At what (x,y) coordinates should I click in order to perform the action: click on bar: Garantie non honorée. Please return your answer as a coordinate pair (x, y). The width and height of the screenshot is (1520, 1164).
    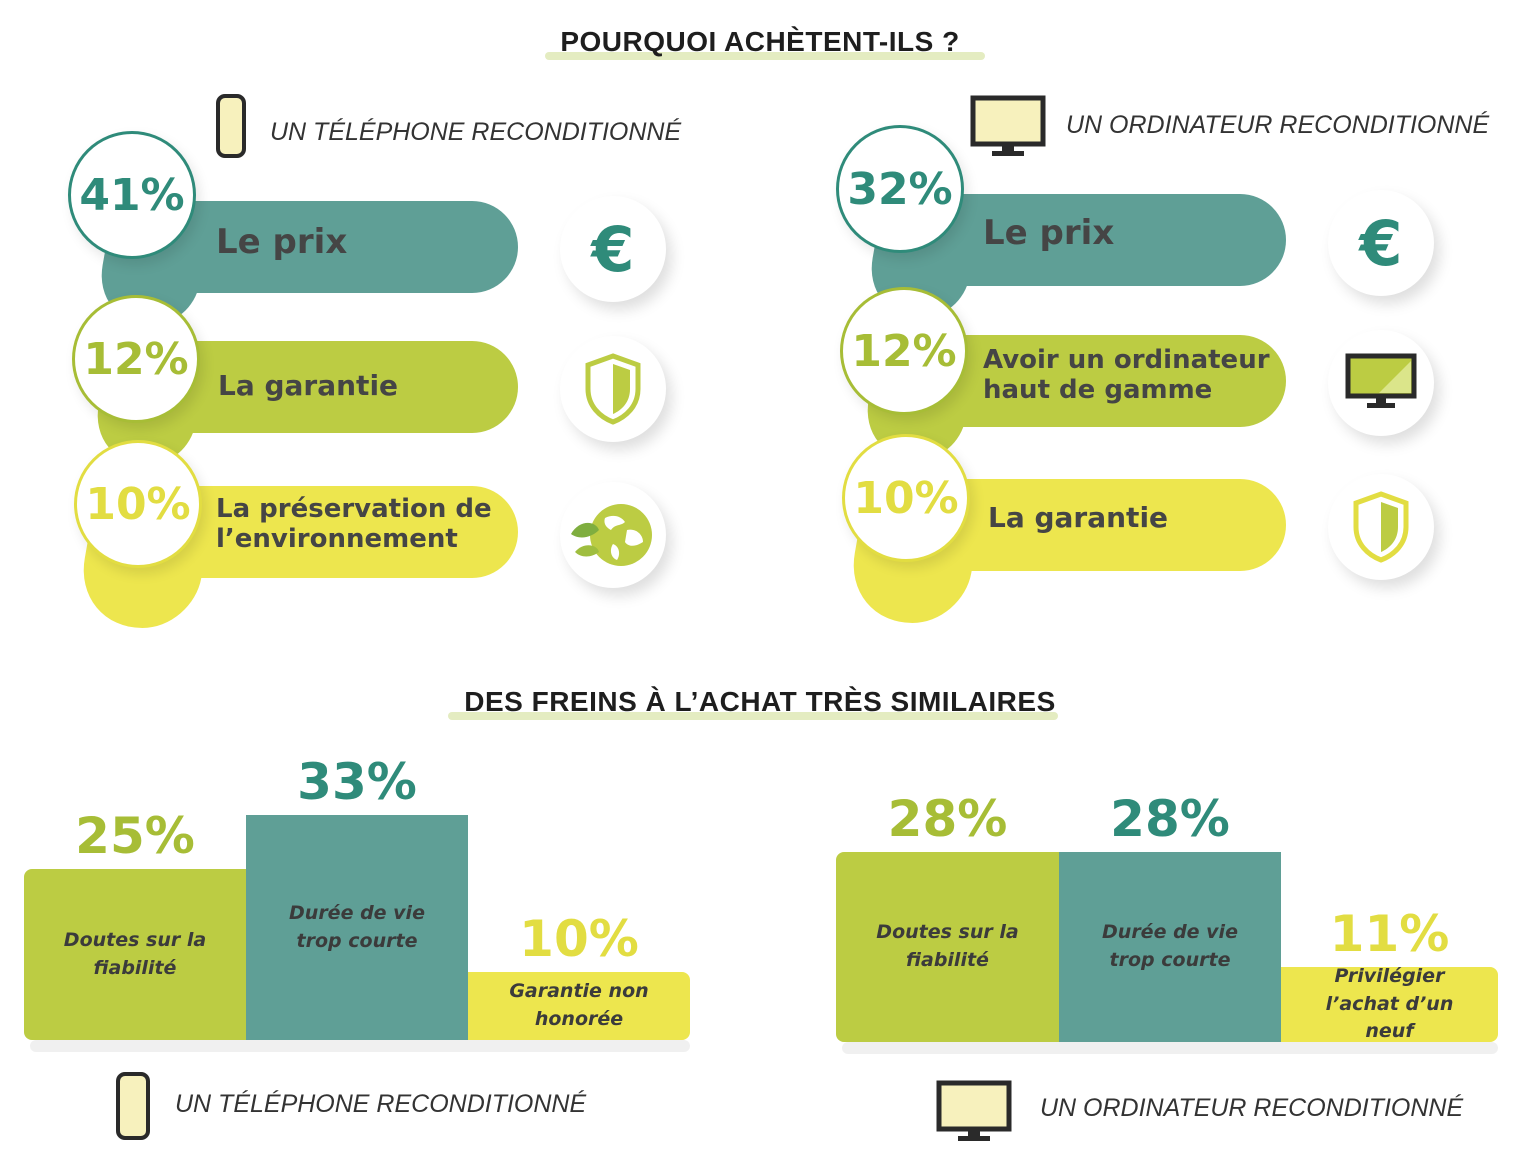
    Looking at the image, I should click on (579, 1006).